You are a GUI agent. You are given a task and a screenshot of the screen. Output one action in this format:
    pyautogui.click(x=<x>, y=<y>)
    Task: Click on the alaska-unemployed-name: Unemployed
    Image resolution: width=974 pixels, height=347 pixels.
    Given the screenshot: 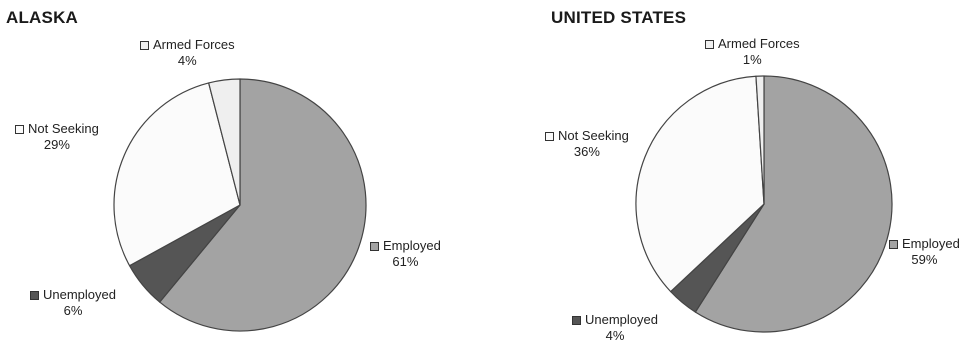 What is the action you would take?
    pyautogui.click(x=79, y=294)
    